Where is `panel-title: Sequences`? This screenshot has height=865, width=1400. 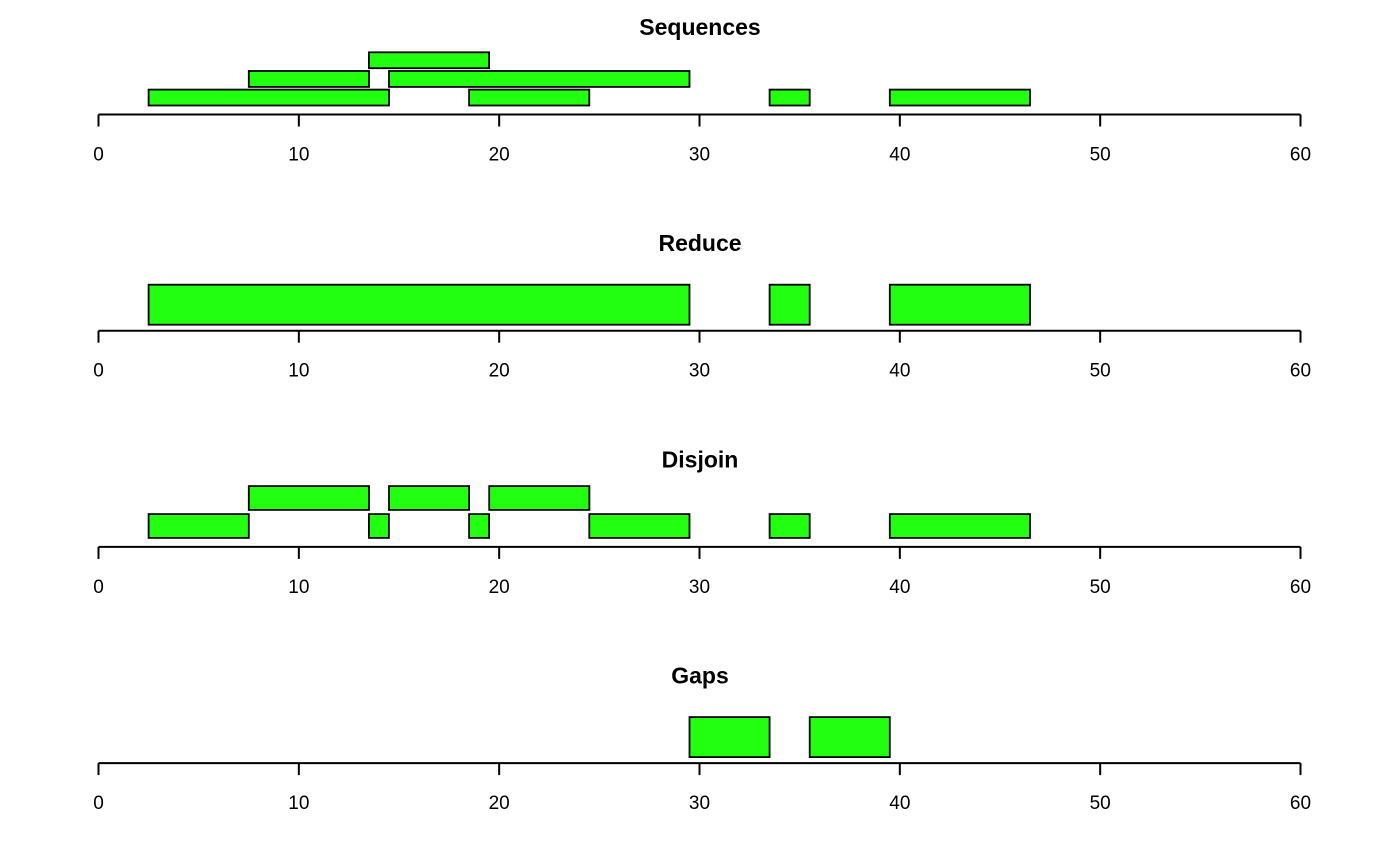
panel-title: Sequences is located at coordinates (699, 27).